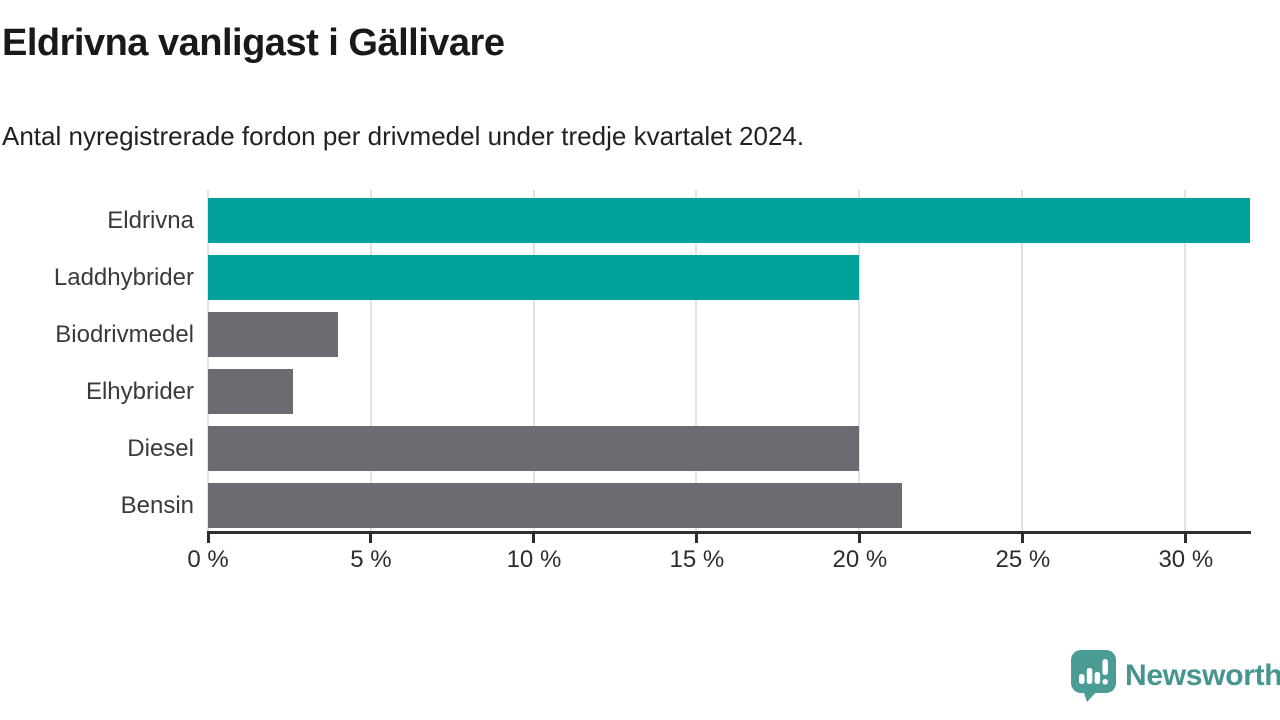  What do you see at coordinates (124, 334) in the screenshot?
I see `category-label: Biodrivmedel` at bounding box center [124, 334].